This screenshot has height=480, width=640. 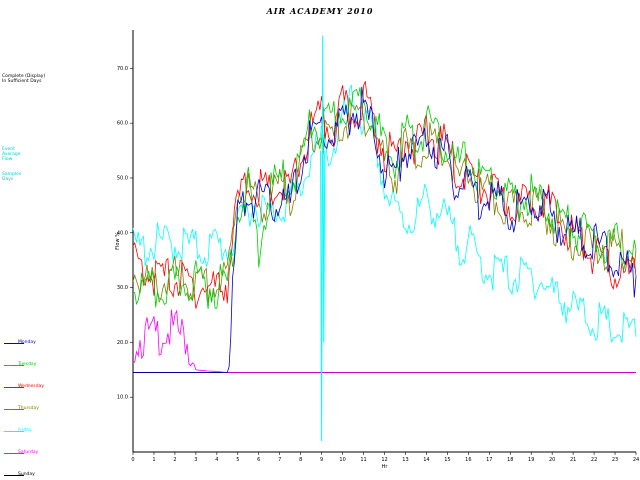 I want to click on y-tick-label: 10.0, so click(x=122, y=398).